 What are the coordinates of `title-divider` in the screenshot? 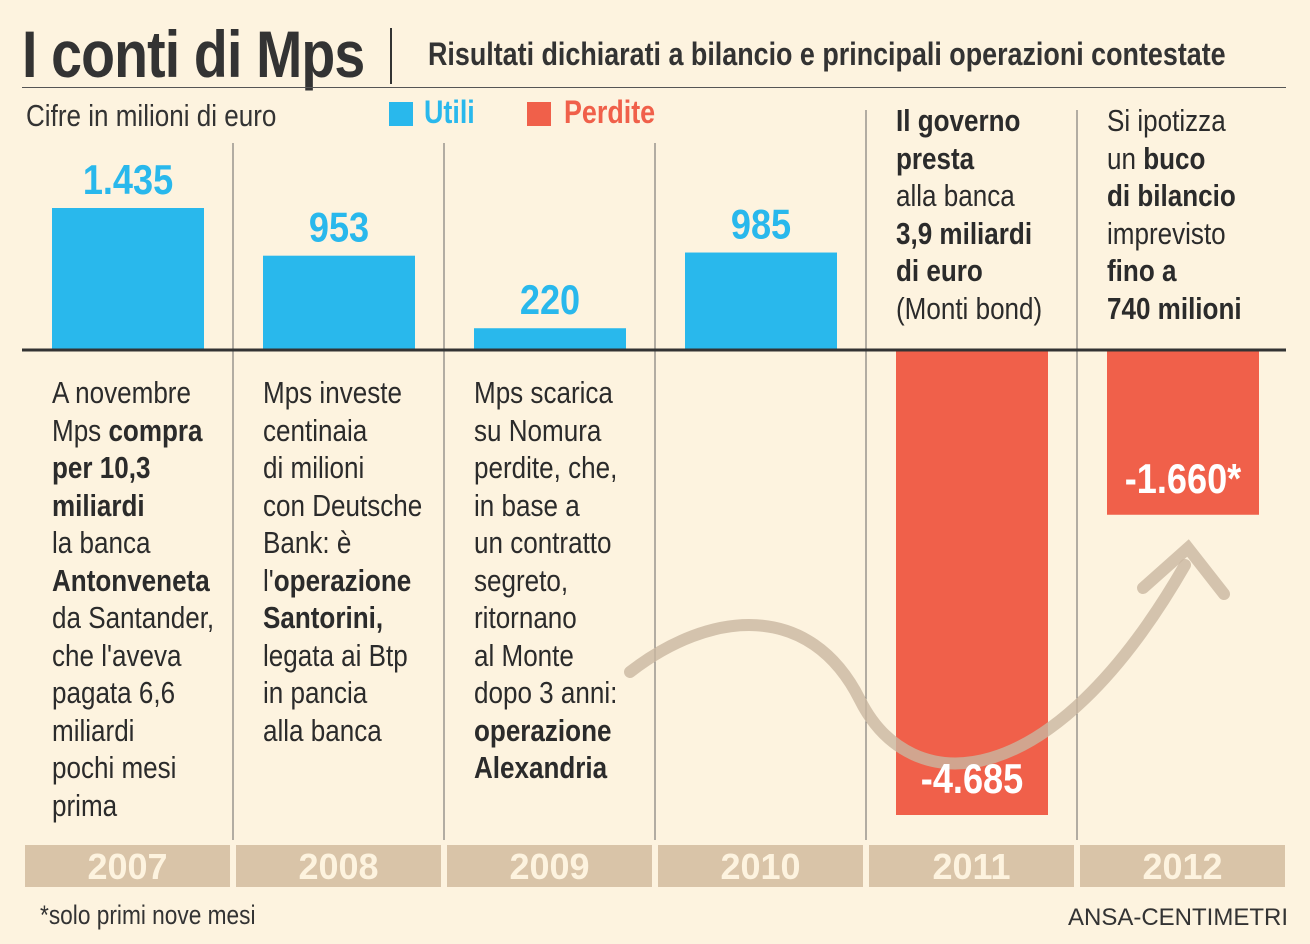 It's located at (391, 56).